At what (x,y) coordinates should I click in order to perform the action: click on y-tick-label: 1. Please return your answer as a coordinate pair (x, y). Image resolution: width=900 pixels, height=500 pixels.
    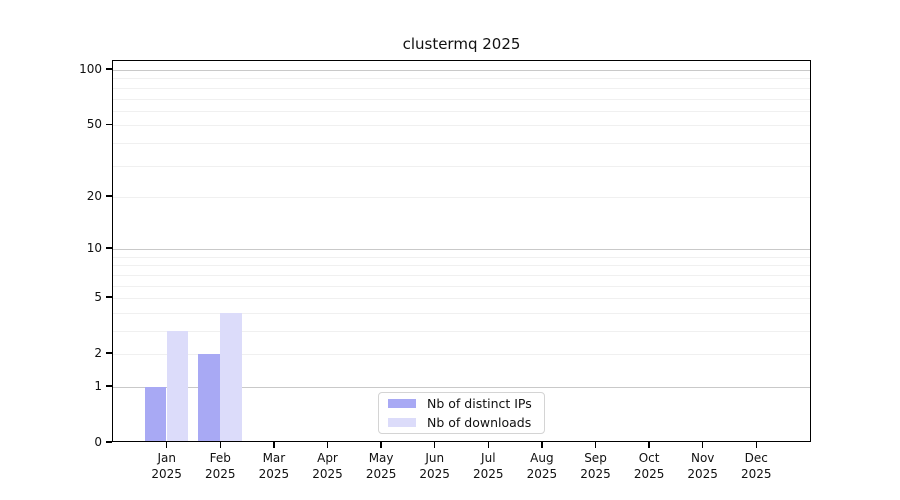
    Looking at the image, I should click on (98, 385).